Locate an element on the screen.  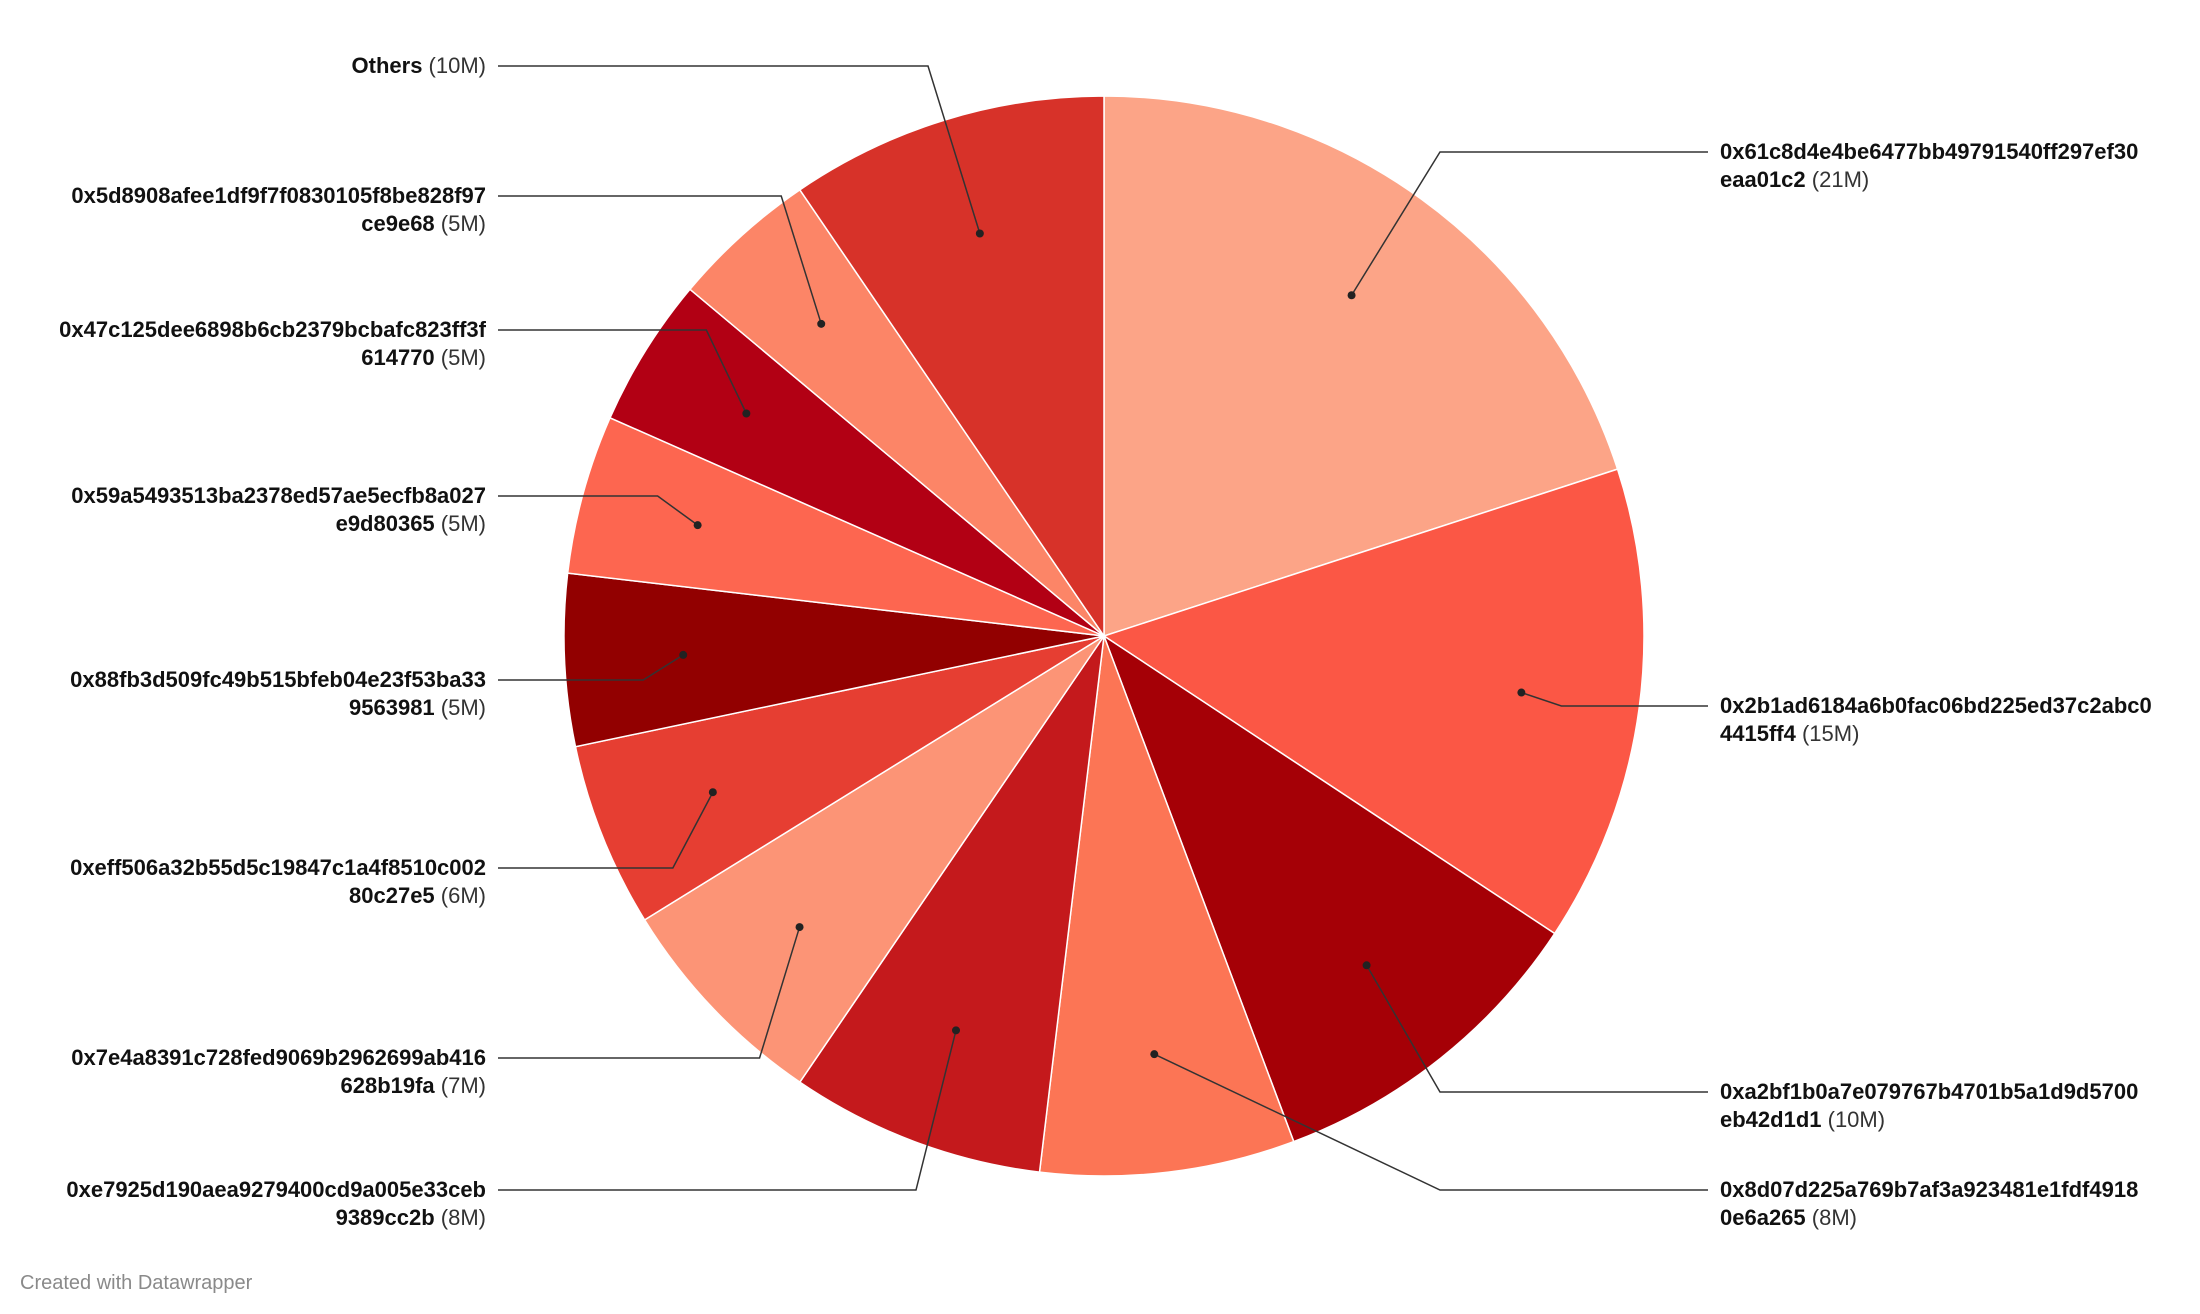
slice-name: 0x2b1ad6184a6b0fac06bd225ed37c2abc0 is located at coordinates (1936, 705).